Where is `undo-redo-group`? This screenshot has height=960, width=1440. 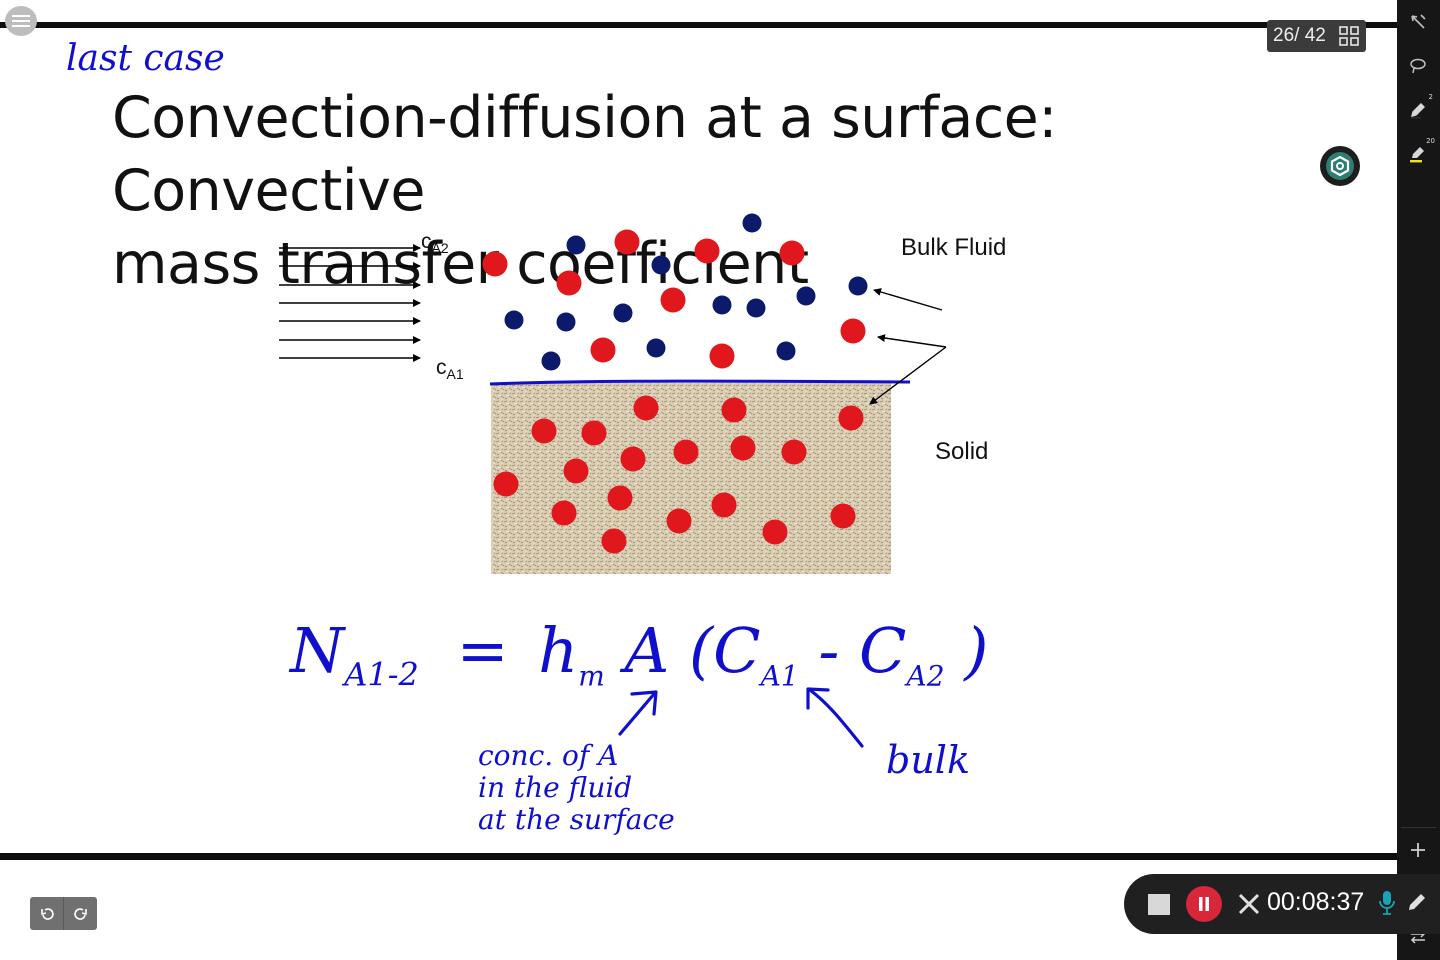
undo-redo-group is located at coordinates (63, 913).